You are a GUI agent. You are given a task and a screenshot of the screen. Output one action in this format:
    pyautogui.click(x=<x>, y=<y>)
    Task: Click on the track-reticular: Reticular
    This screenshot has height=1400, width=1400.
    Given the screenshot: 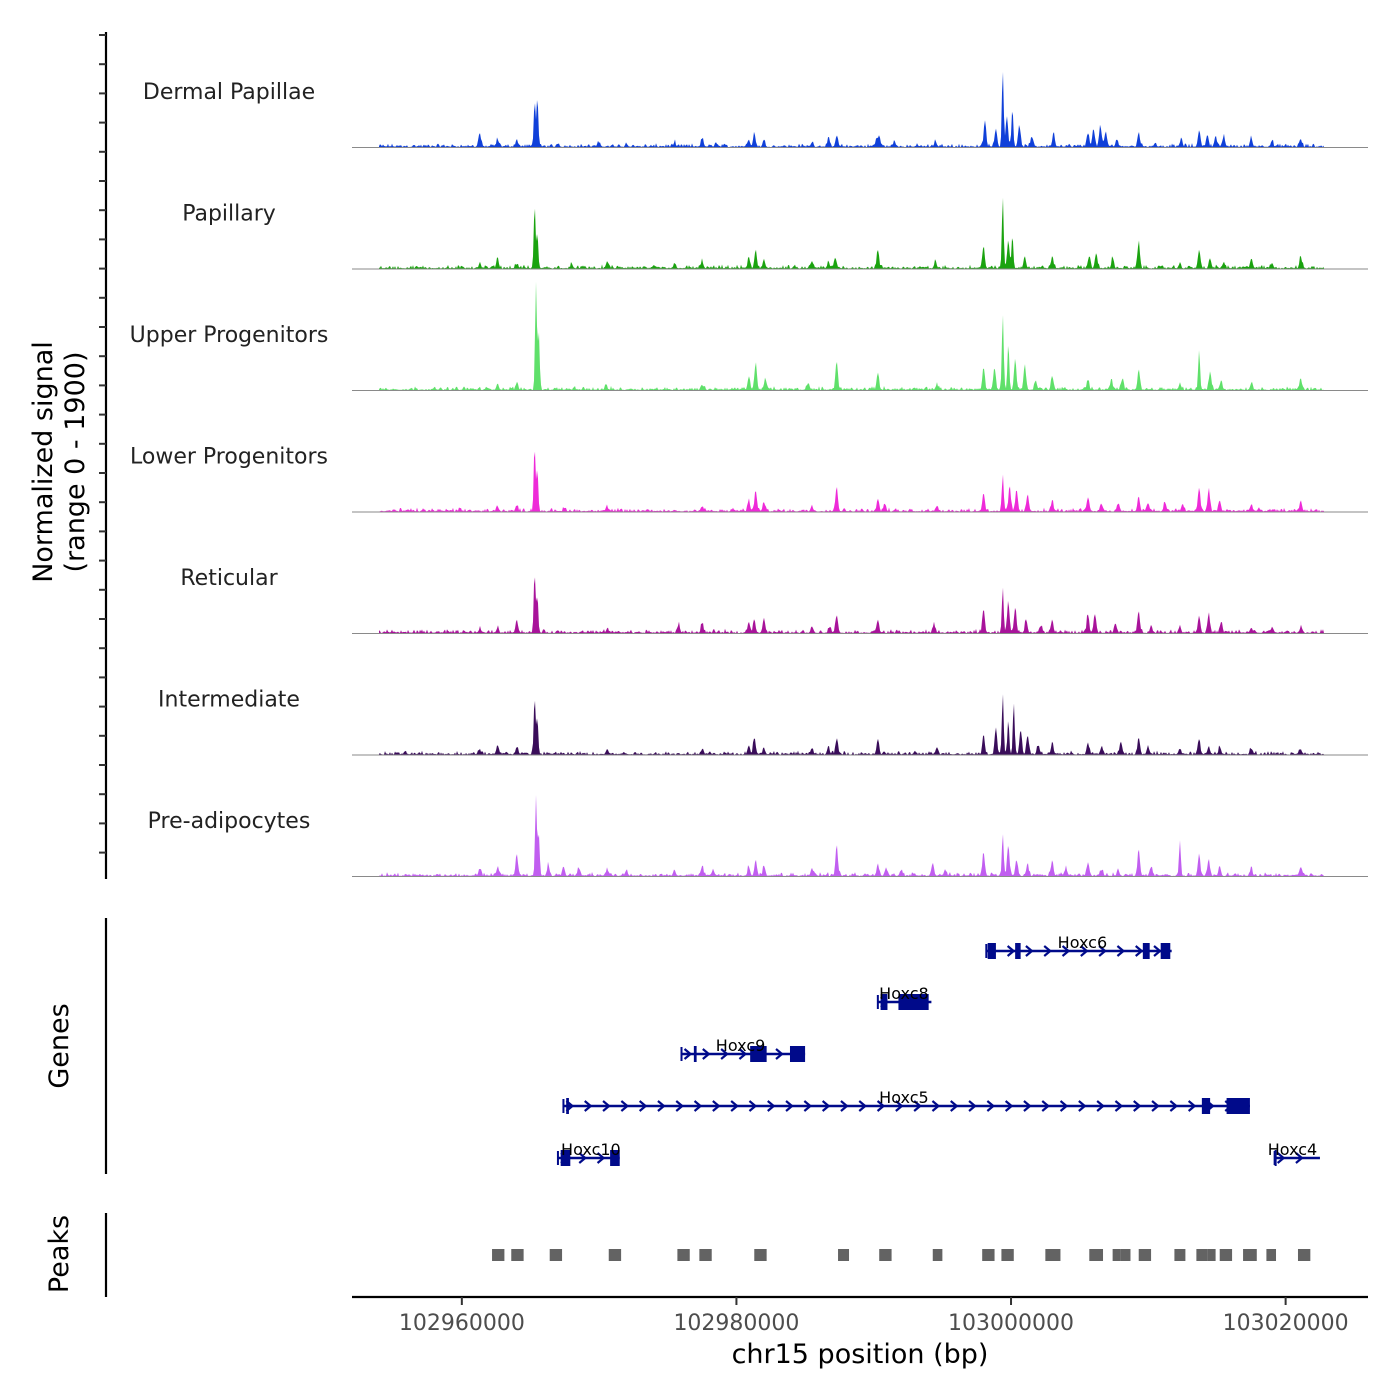 What is the action you would take?
    pyautogui.click(x=774, y=600)
    